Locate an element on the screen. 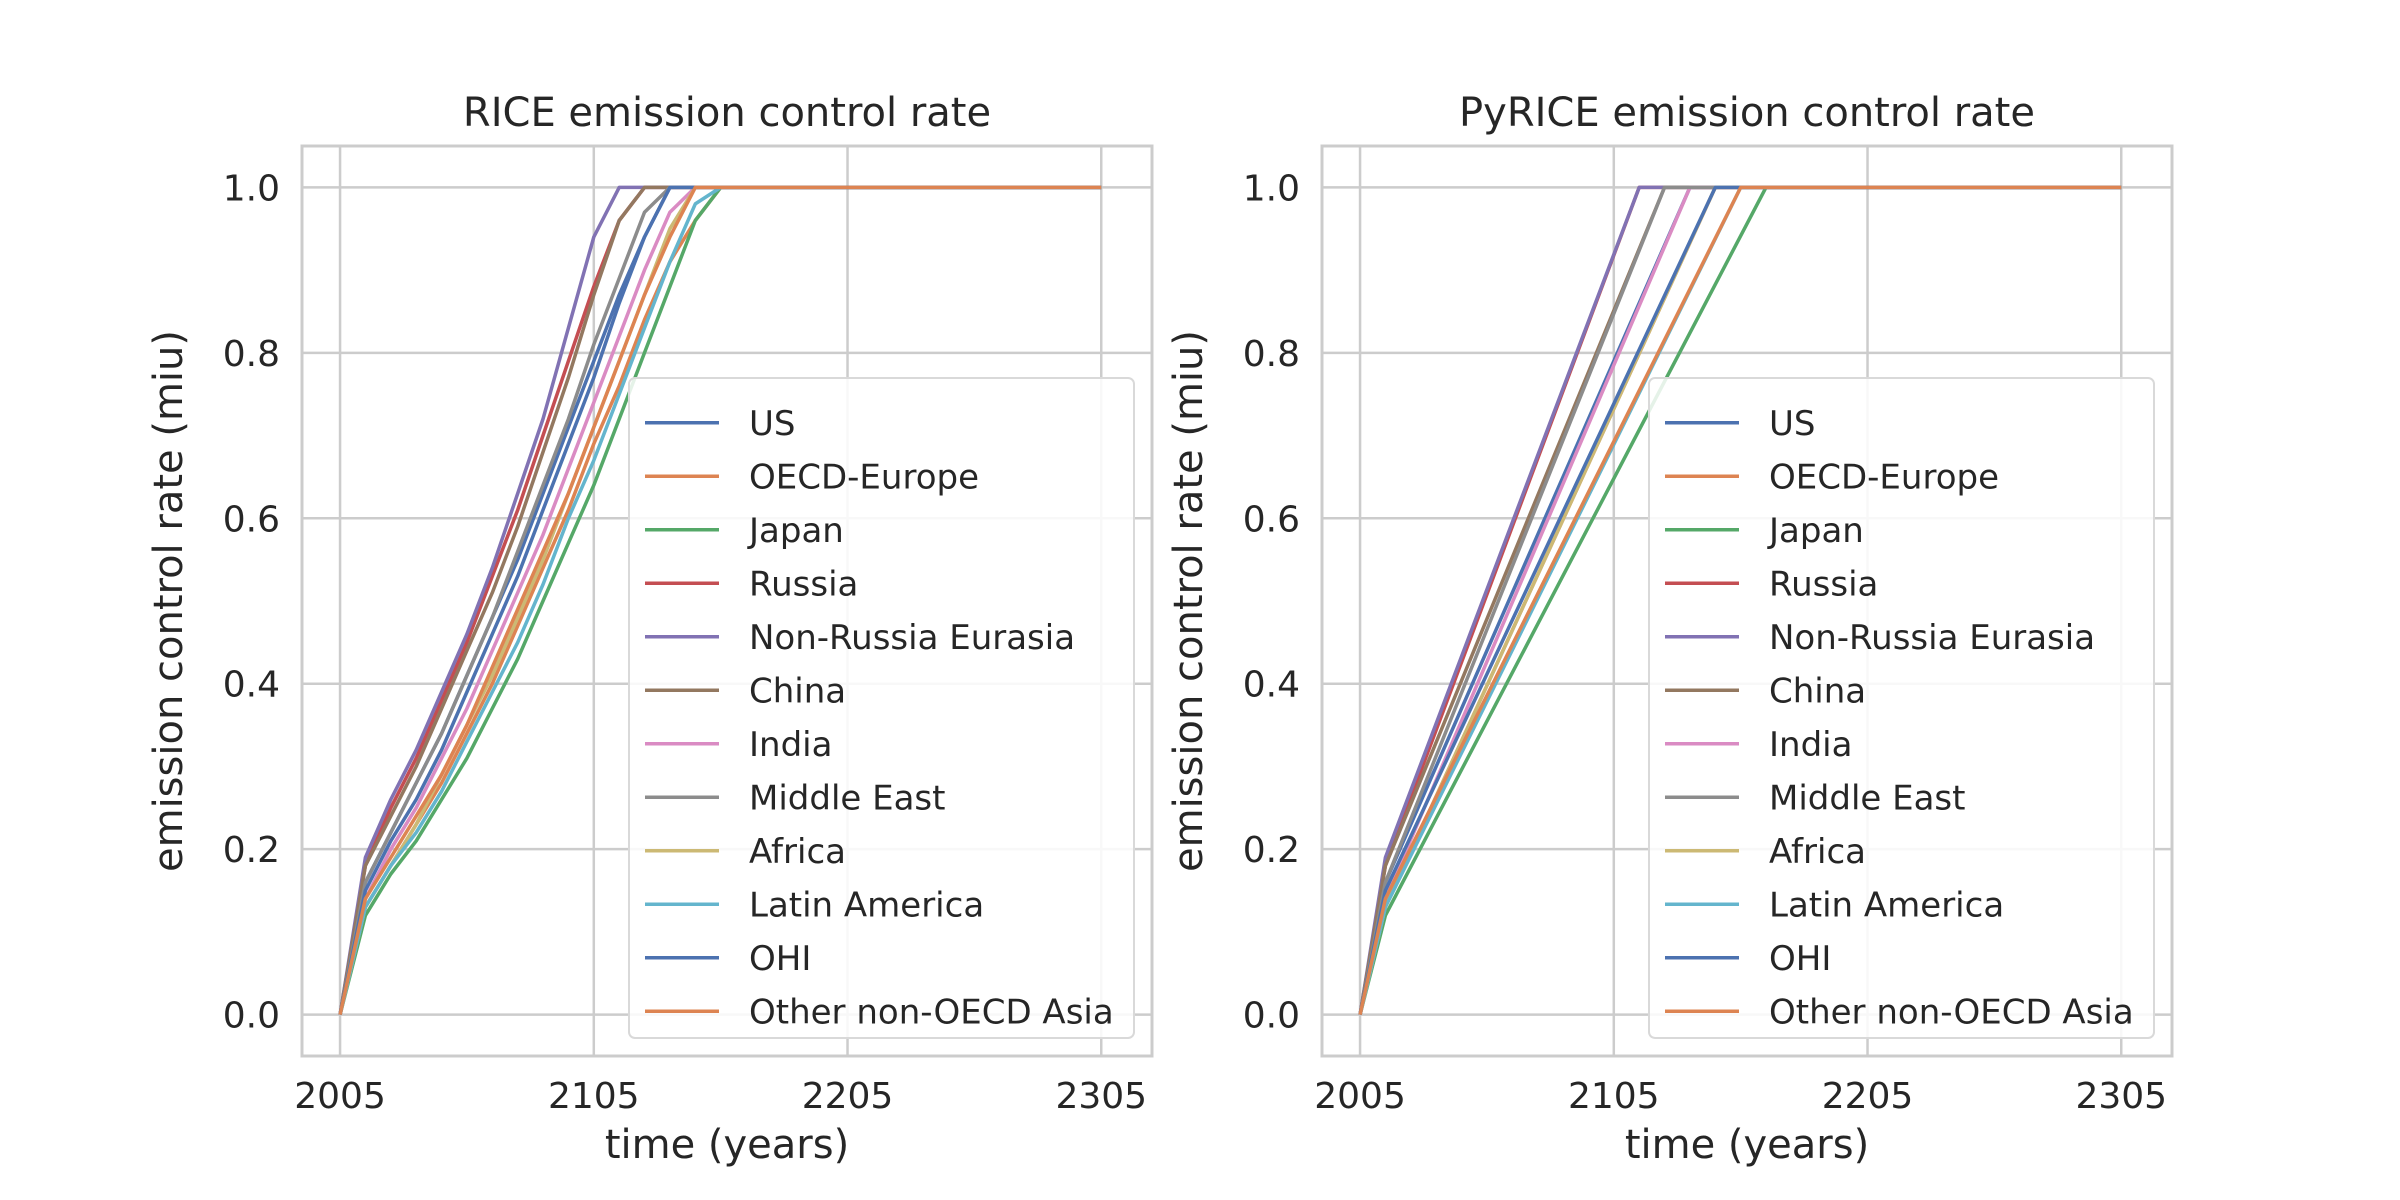  pyrice-legend-label-russia: Russia is located at coordinates (1823, 584).